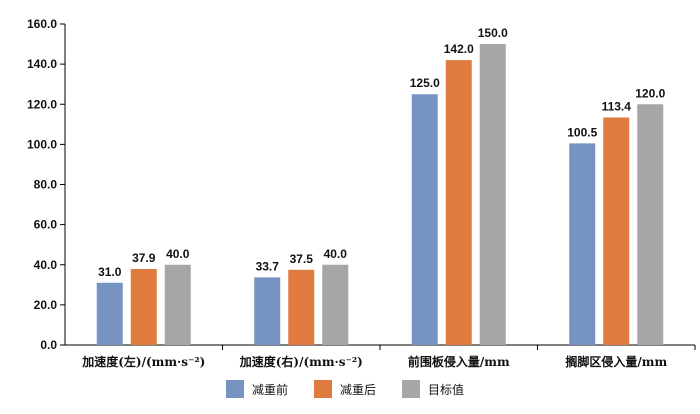 This screenshot has width=700, height=414. What do you see at coordinates (459, 361) in the screenshot?
I see `x-category-label: 前围板侵入量/mm` at bounding box center [459, 361].